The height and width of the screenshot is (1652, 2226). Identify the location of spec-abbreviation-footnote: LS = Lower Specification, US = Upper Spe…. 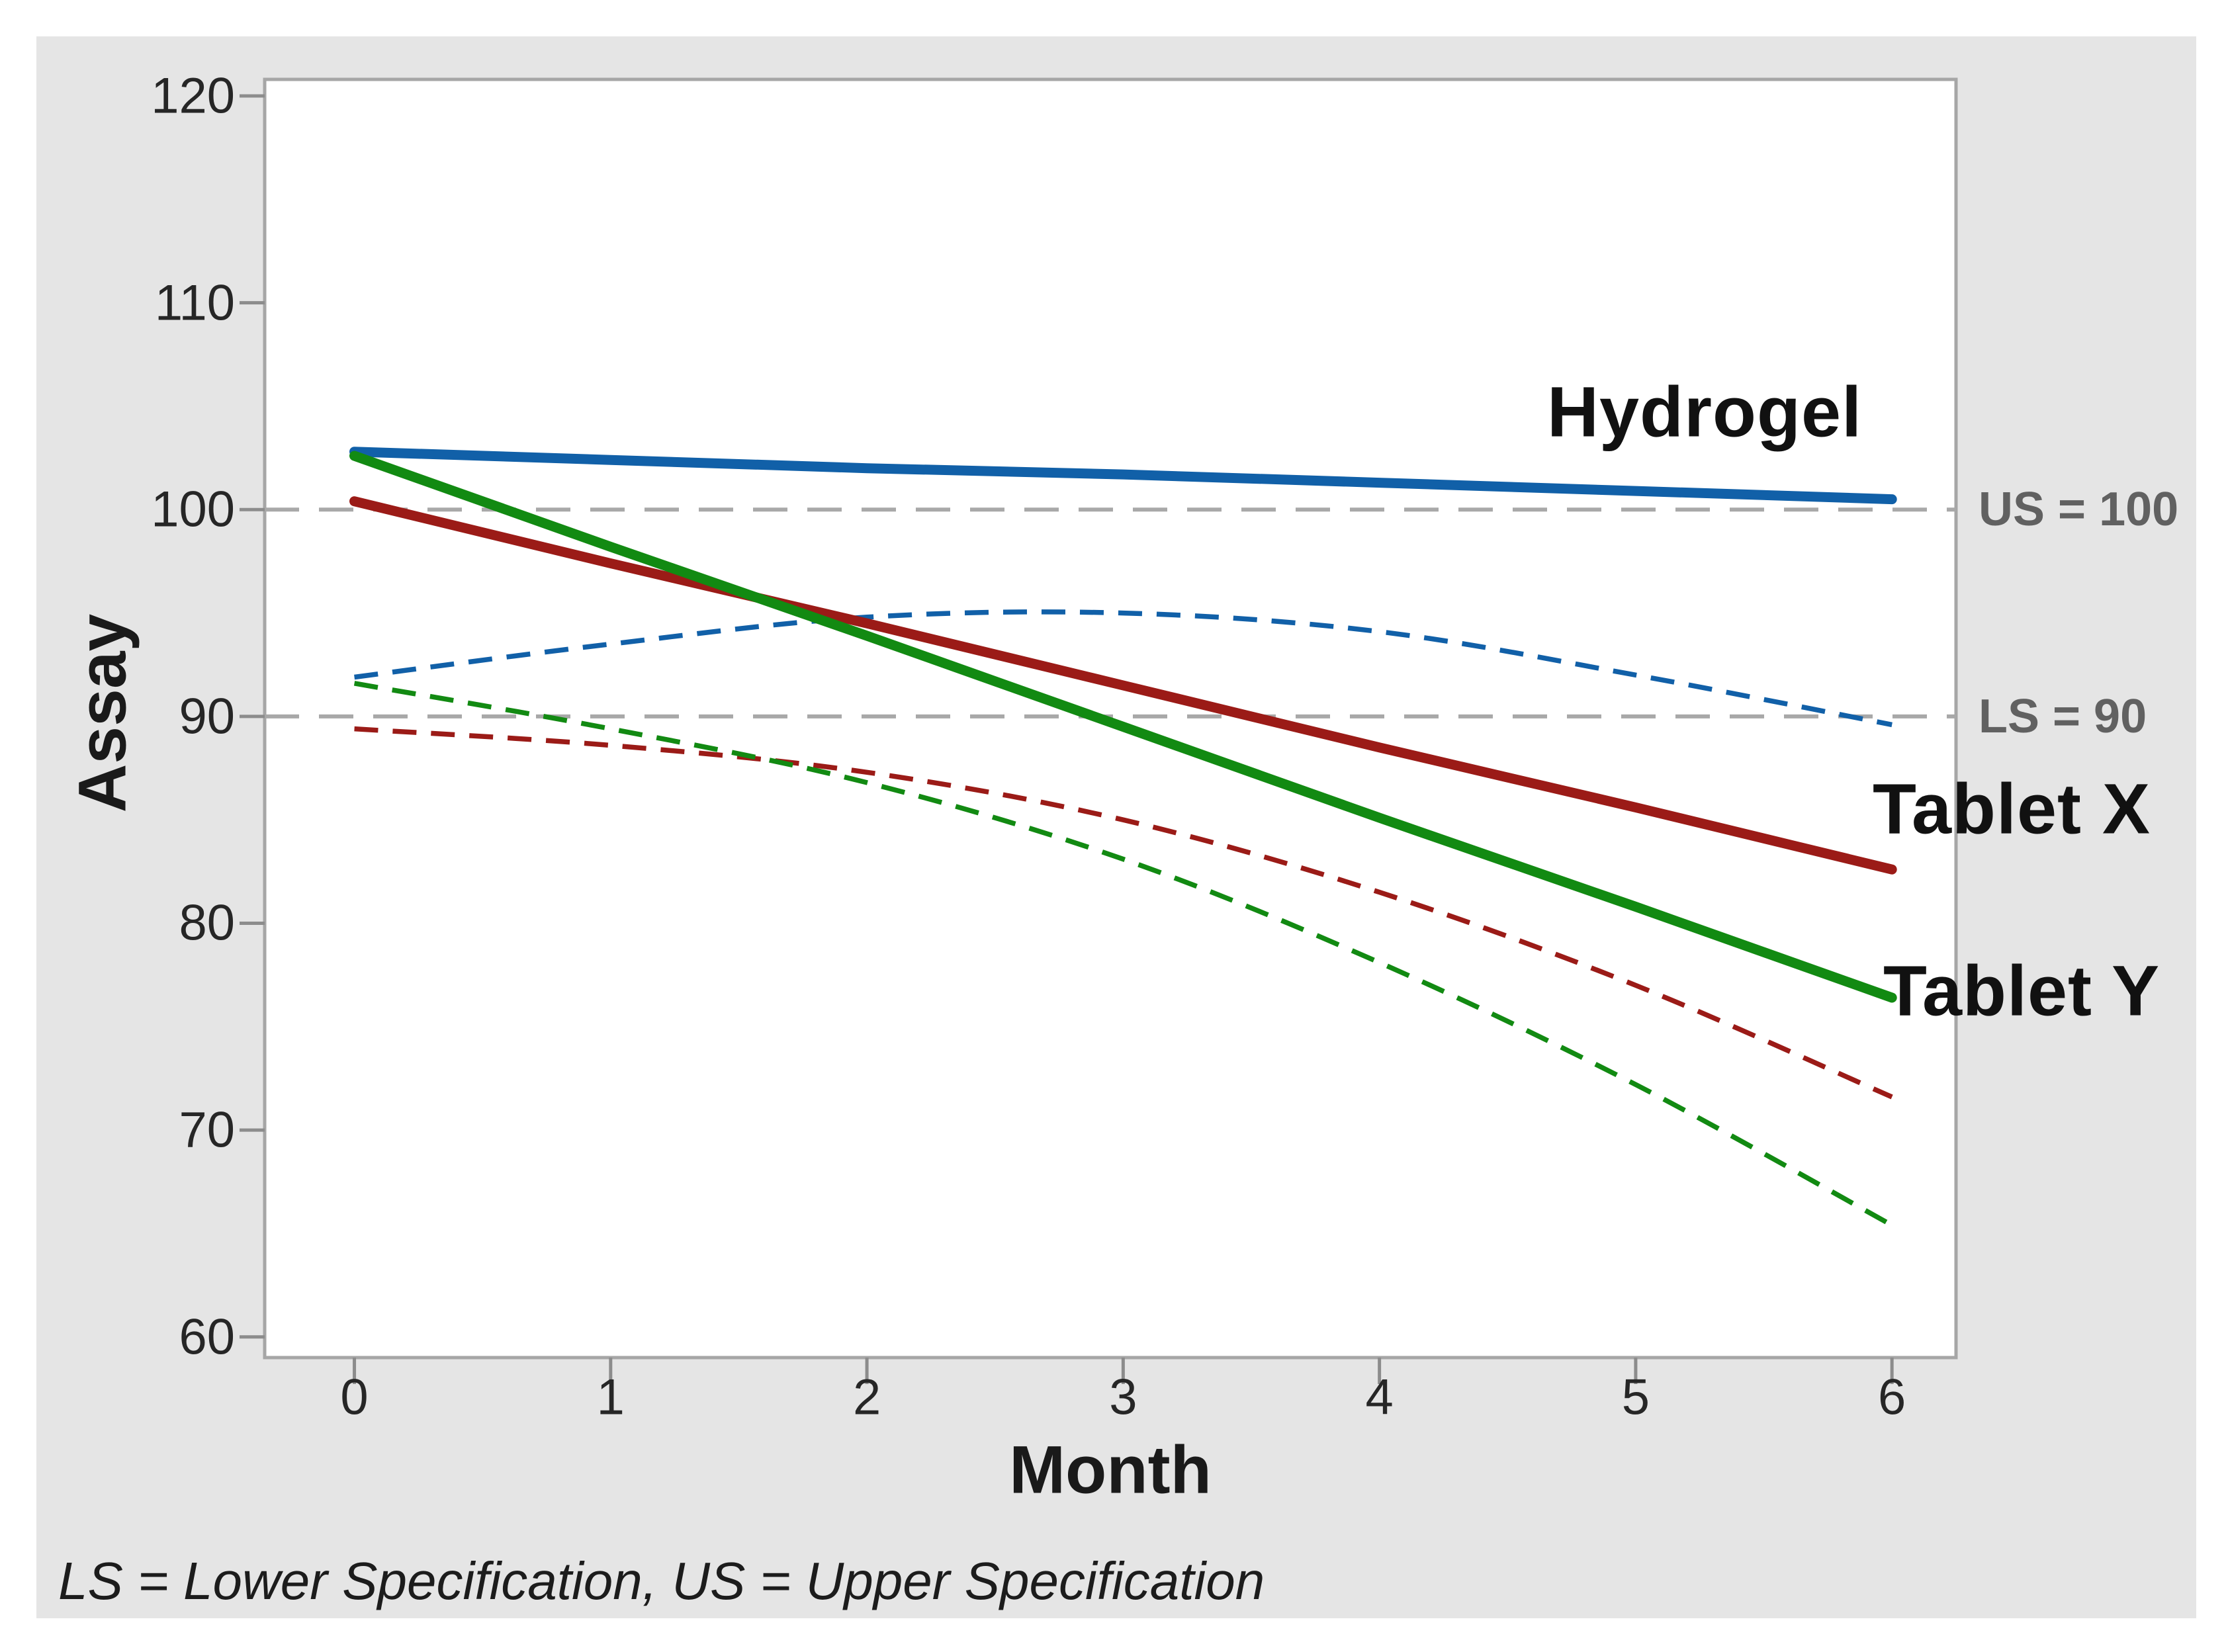
(661, 1580).